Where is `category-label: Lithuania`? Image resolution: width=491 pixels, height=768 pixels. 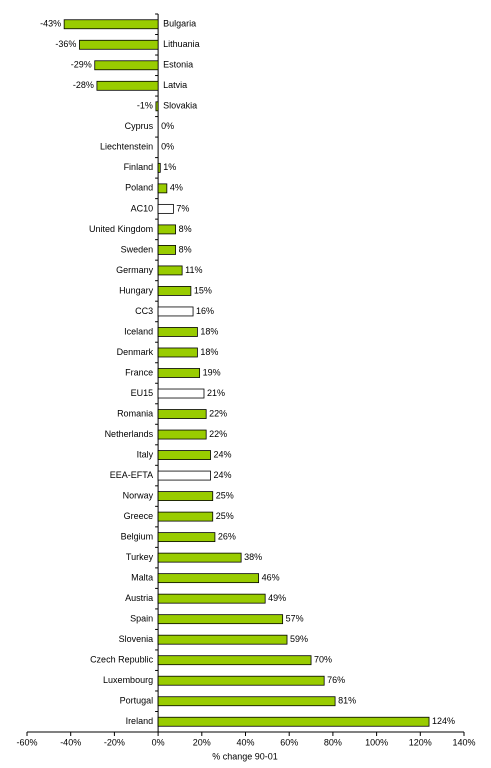 category-label: Lithuania is located at coordinates (181, 44).